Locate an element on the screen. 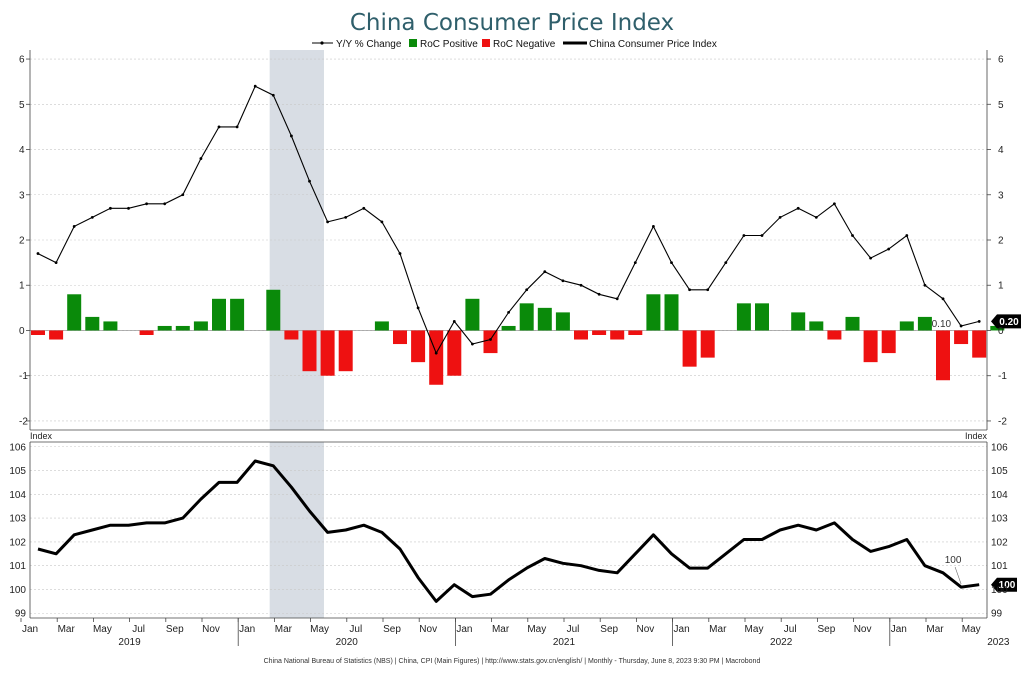 Image resolution: width=1024 pixels, height=683 pixels. yoy-last-value-tag is located at coordinates (1006, 321).